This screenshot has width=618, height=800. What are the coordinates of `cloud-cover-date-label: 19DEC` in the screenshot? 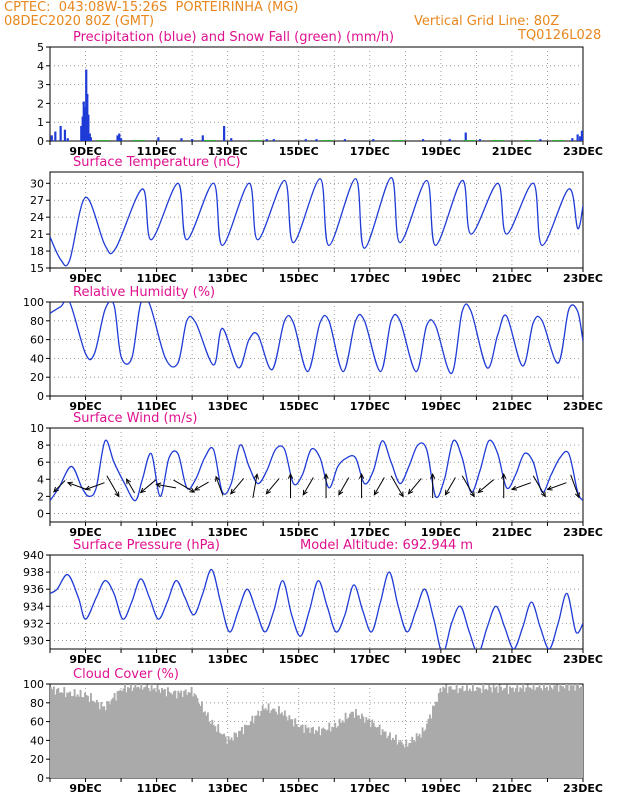 It's located at (441, 788).